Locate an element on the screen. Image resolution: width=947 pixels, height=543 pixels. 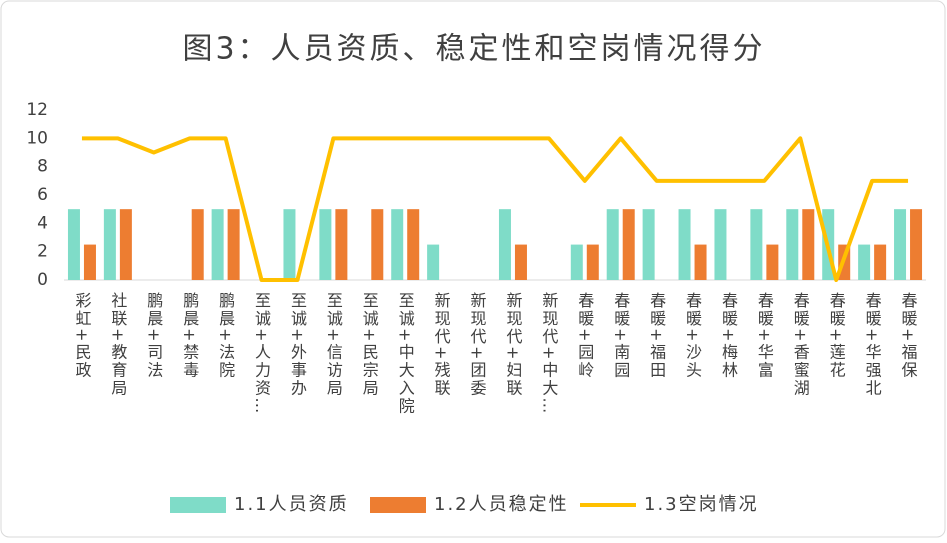
x-tick-label: 春暖+华强北 is located at coordinates (872, 344).